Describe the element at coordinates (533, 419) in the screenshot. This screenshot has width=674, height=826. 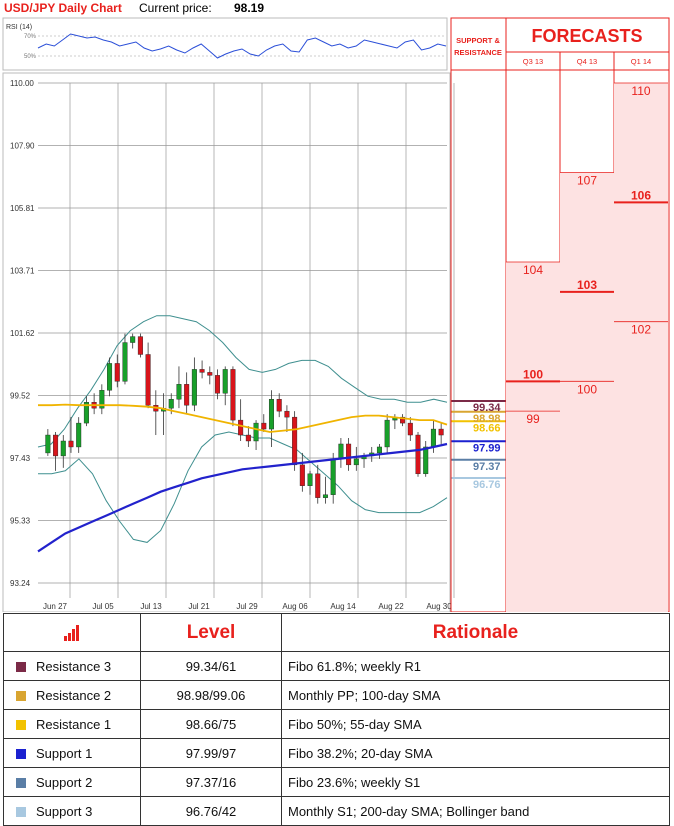
I see `forecast-low-label: 99` at that location.